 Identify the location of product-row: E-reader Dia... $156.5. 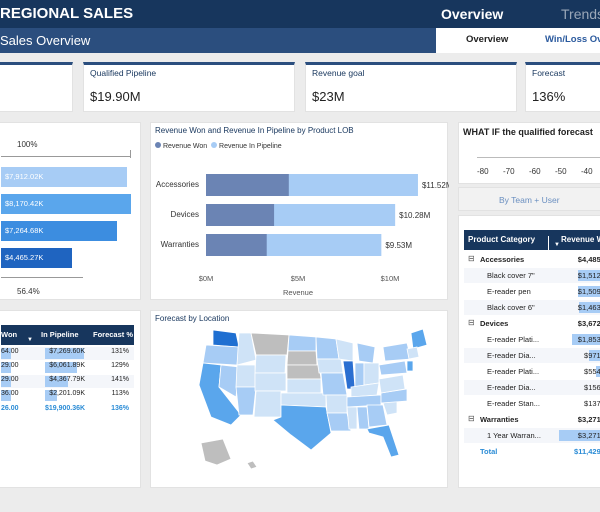
(532, 387).